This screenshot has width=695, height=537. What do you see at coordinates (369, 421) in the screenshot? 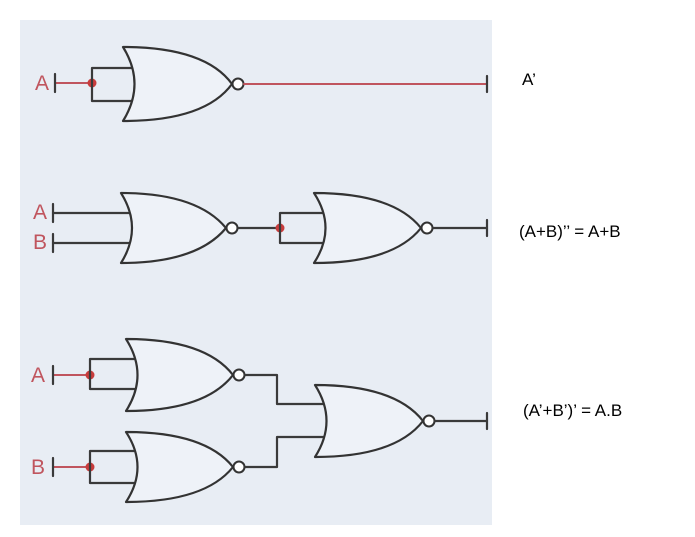
I see `nor-gate-3c` at bounding box center [369, 421].